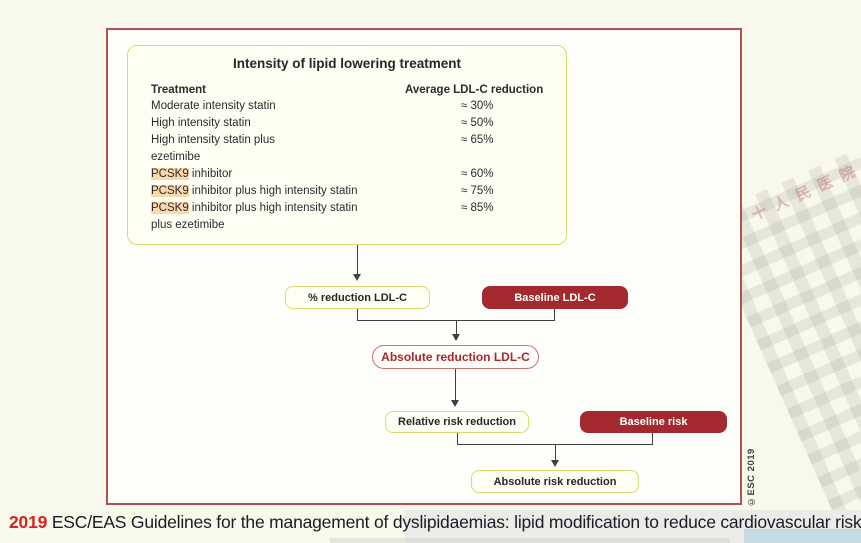  Describe the element at coordinates (357, 259) in the screenshot. I see `connector-table-to-pct` at that location.